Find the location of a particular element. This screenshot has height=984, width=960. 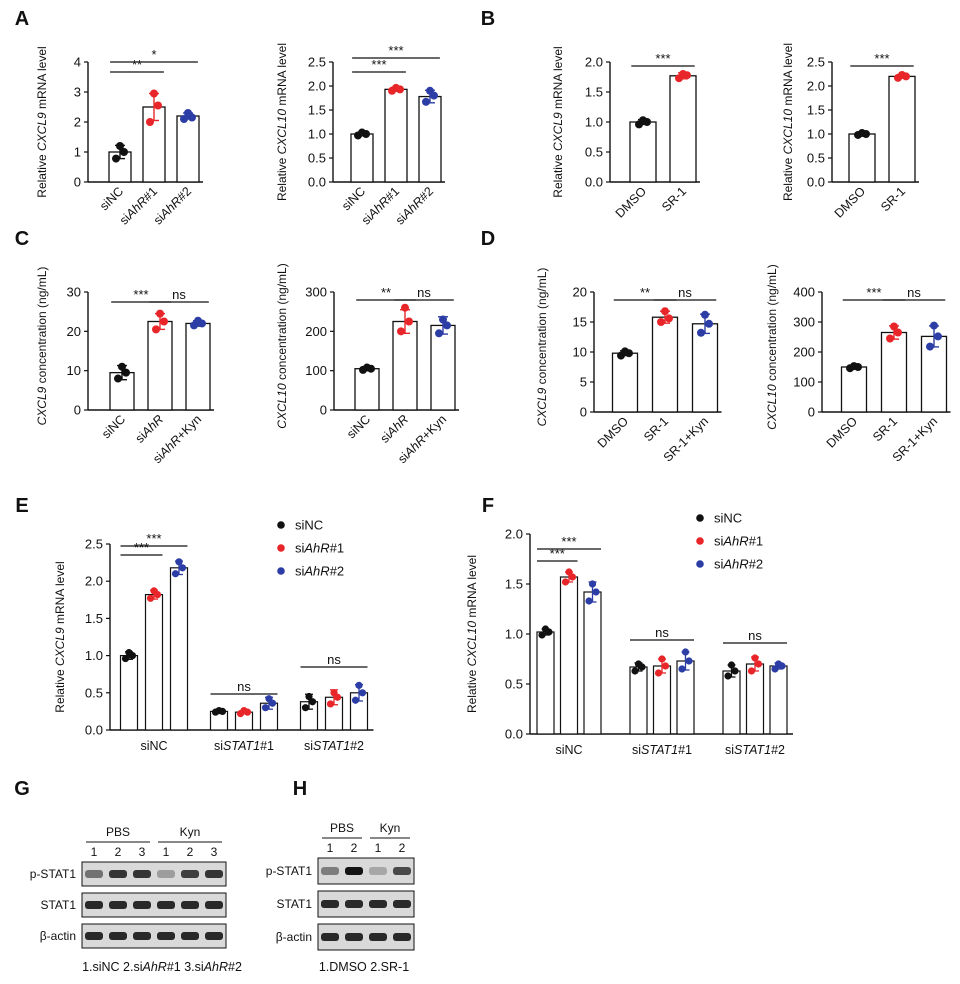

x-group-label: siSTAT1#1 is located at coordinates (244, 746).